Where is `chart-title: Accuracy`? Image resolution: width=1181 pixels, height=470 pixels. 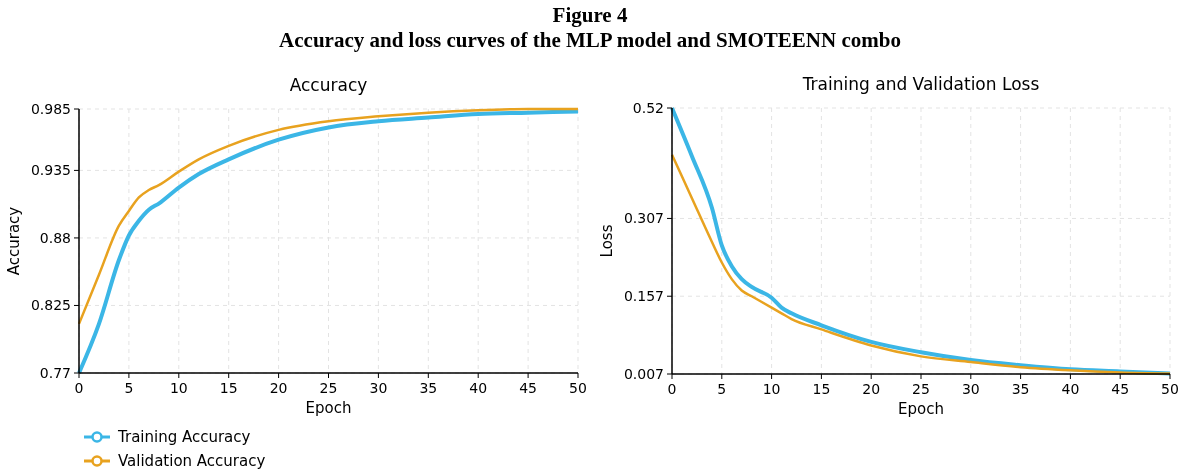 chart-title: Accuracy is located at coordinates (328, 85).